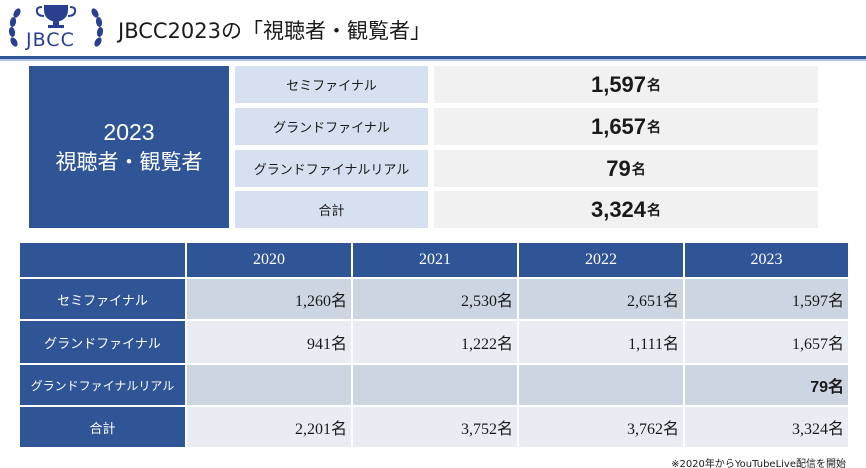 This screenshot has width=866, height=468. What do you see at coordinates (129, 132) in the screenshot?
I see `summary-year: 2023` at bounding box center [129, 132].